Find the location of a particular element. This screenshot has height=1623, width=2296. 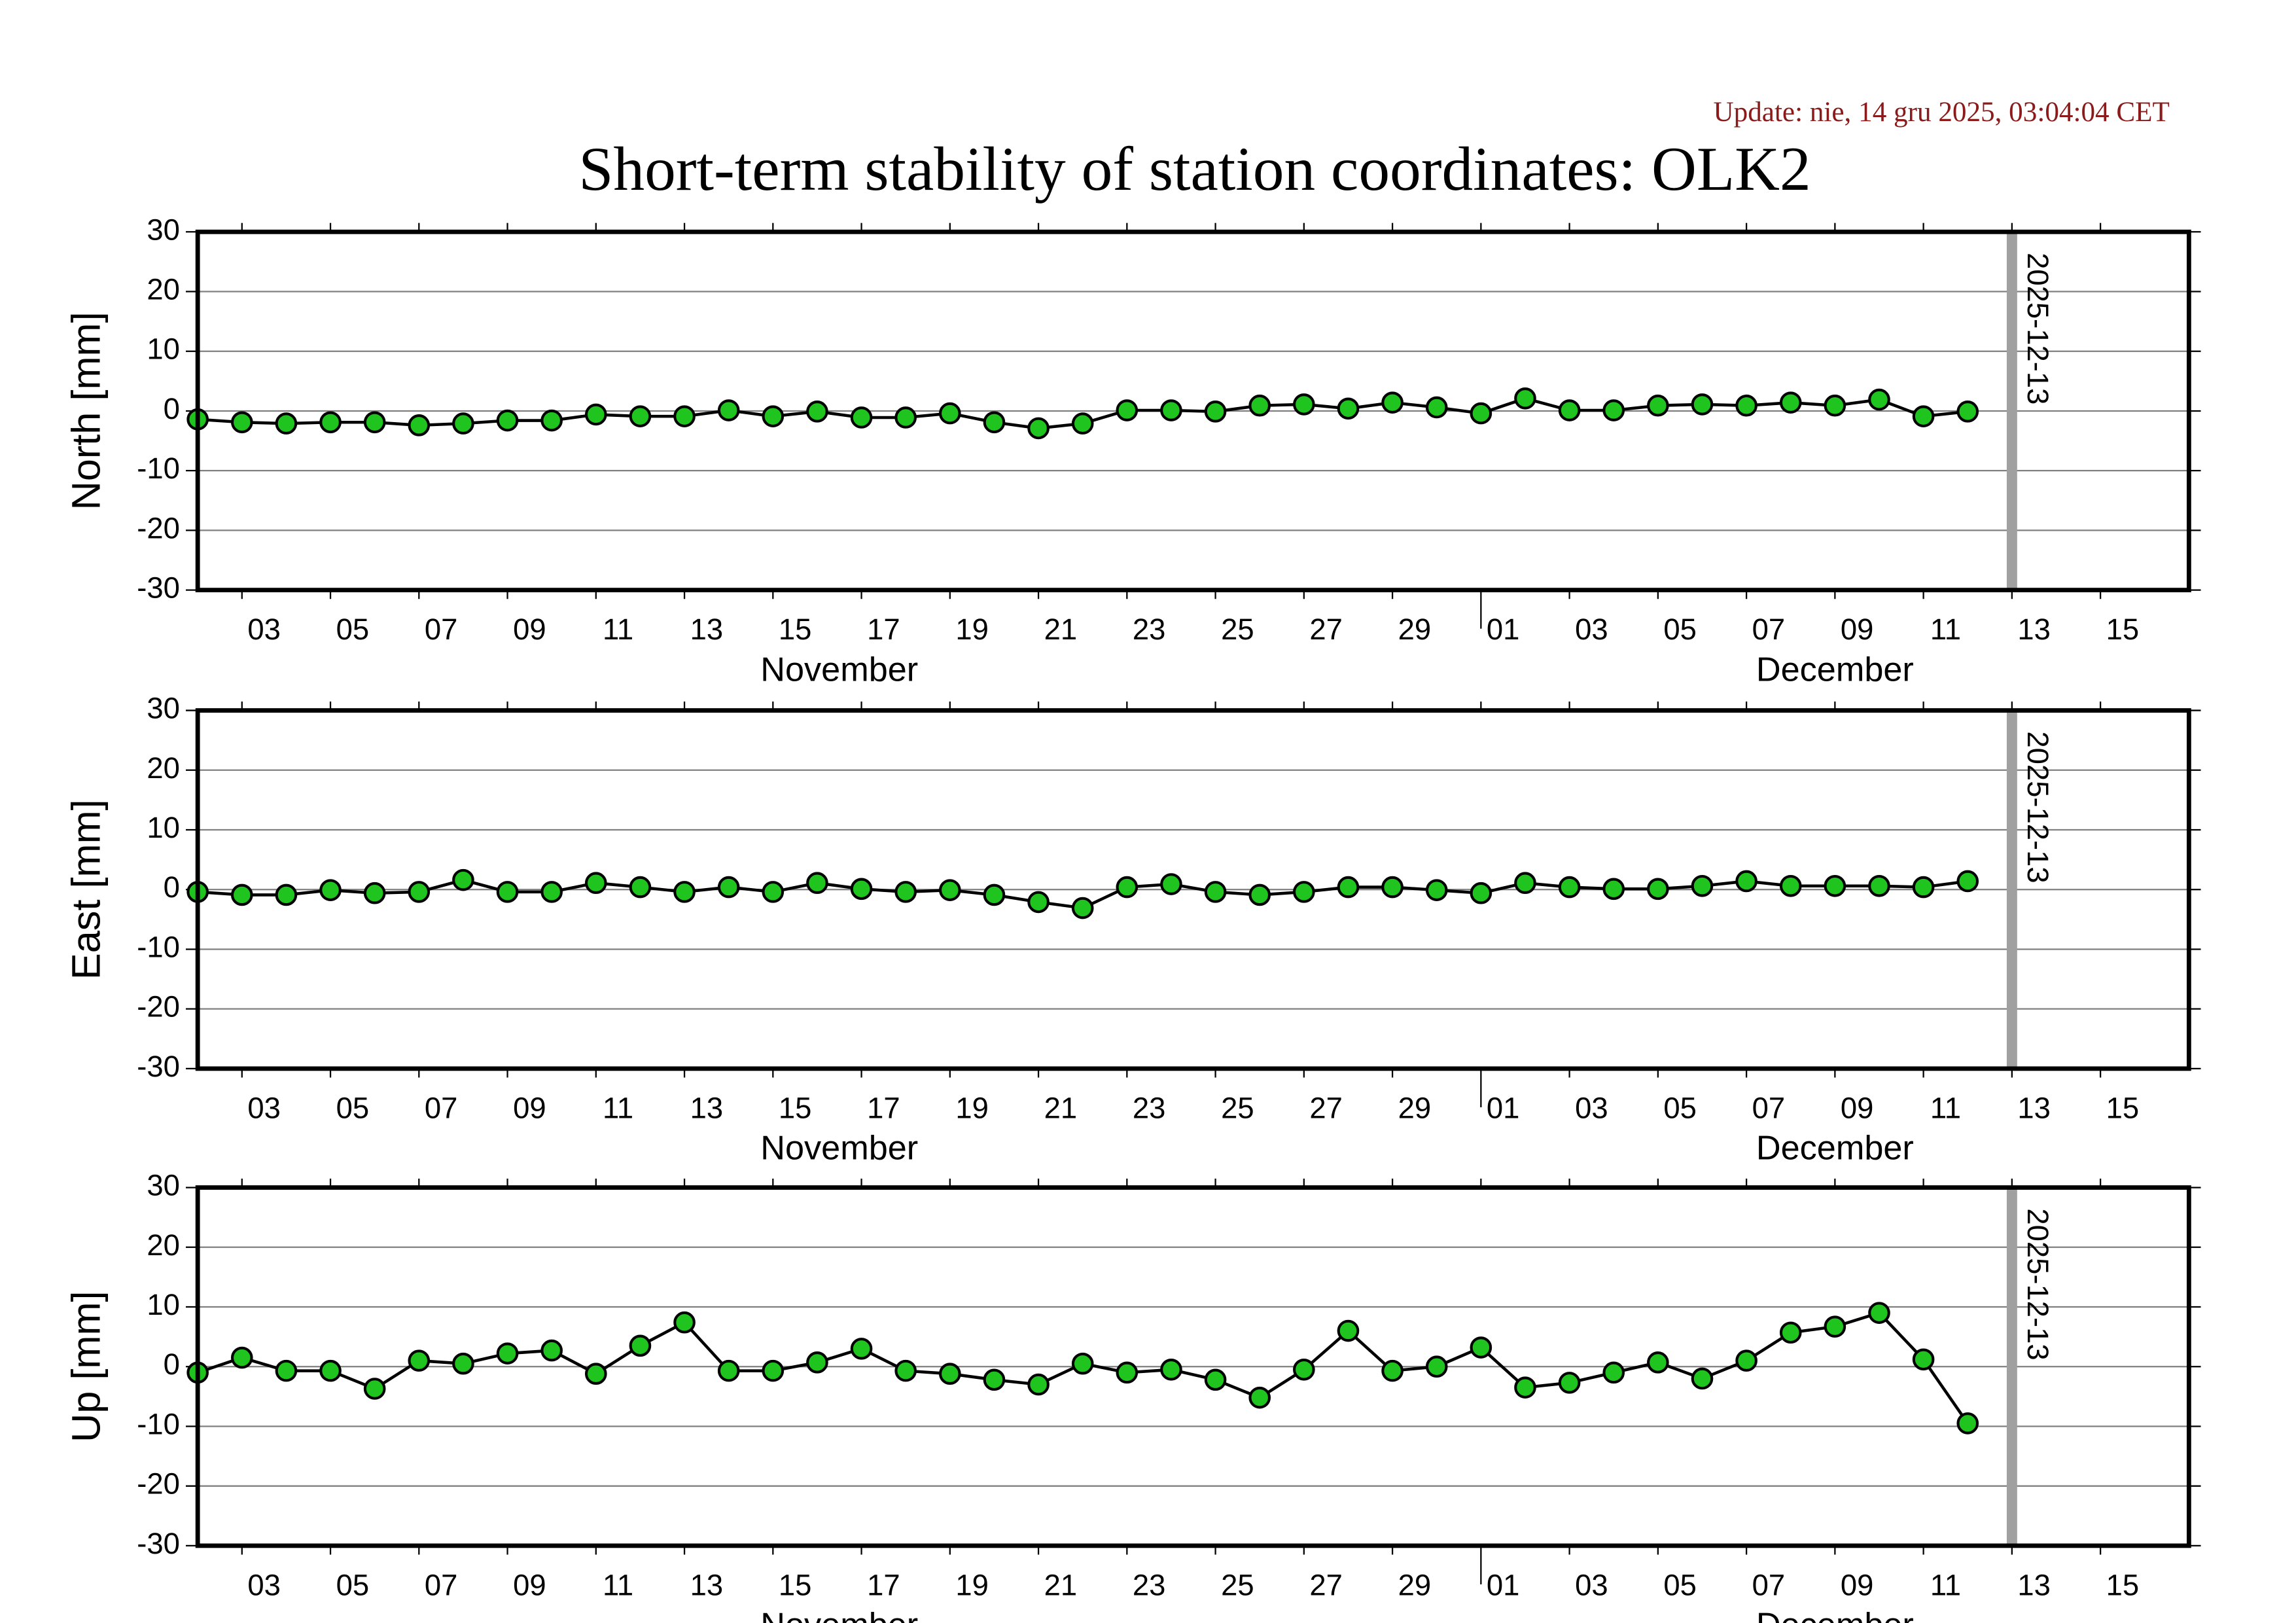

x-tick-label: 01 is located at coordinates (1503, 1584).